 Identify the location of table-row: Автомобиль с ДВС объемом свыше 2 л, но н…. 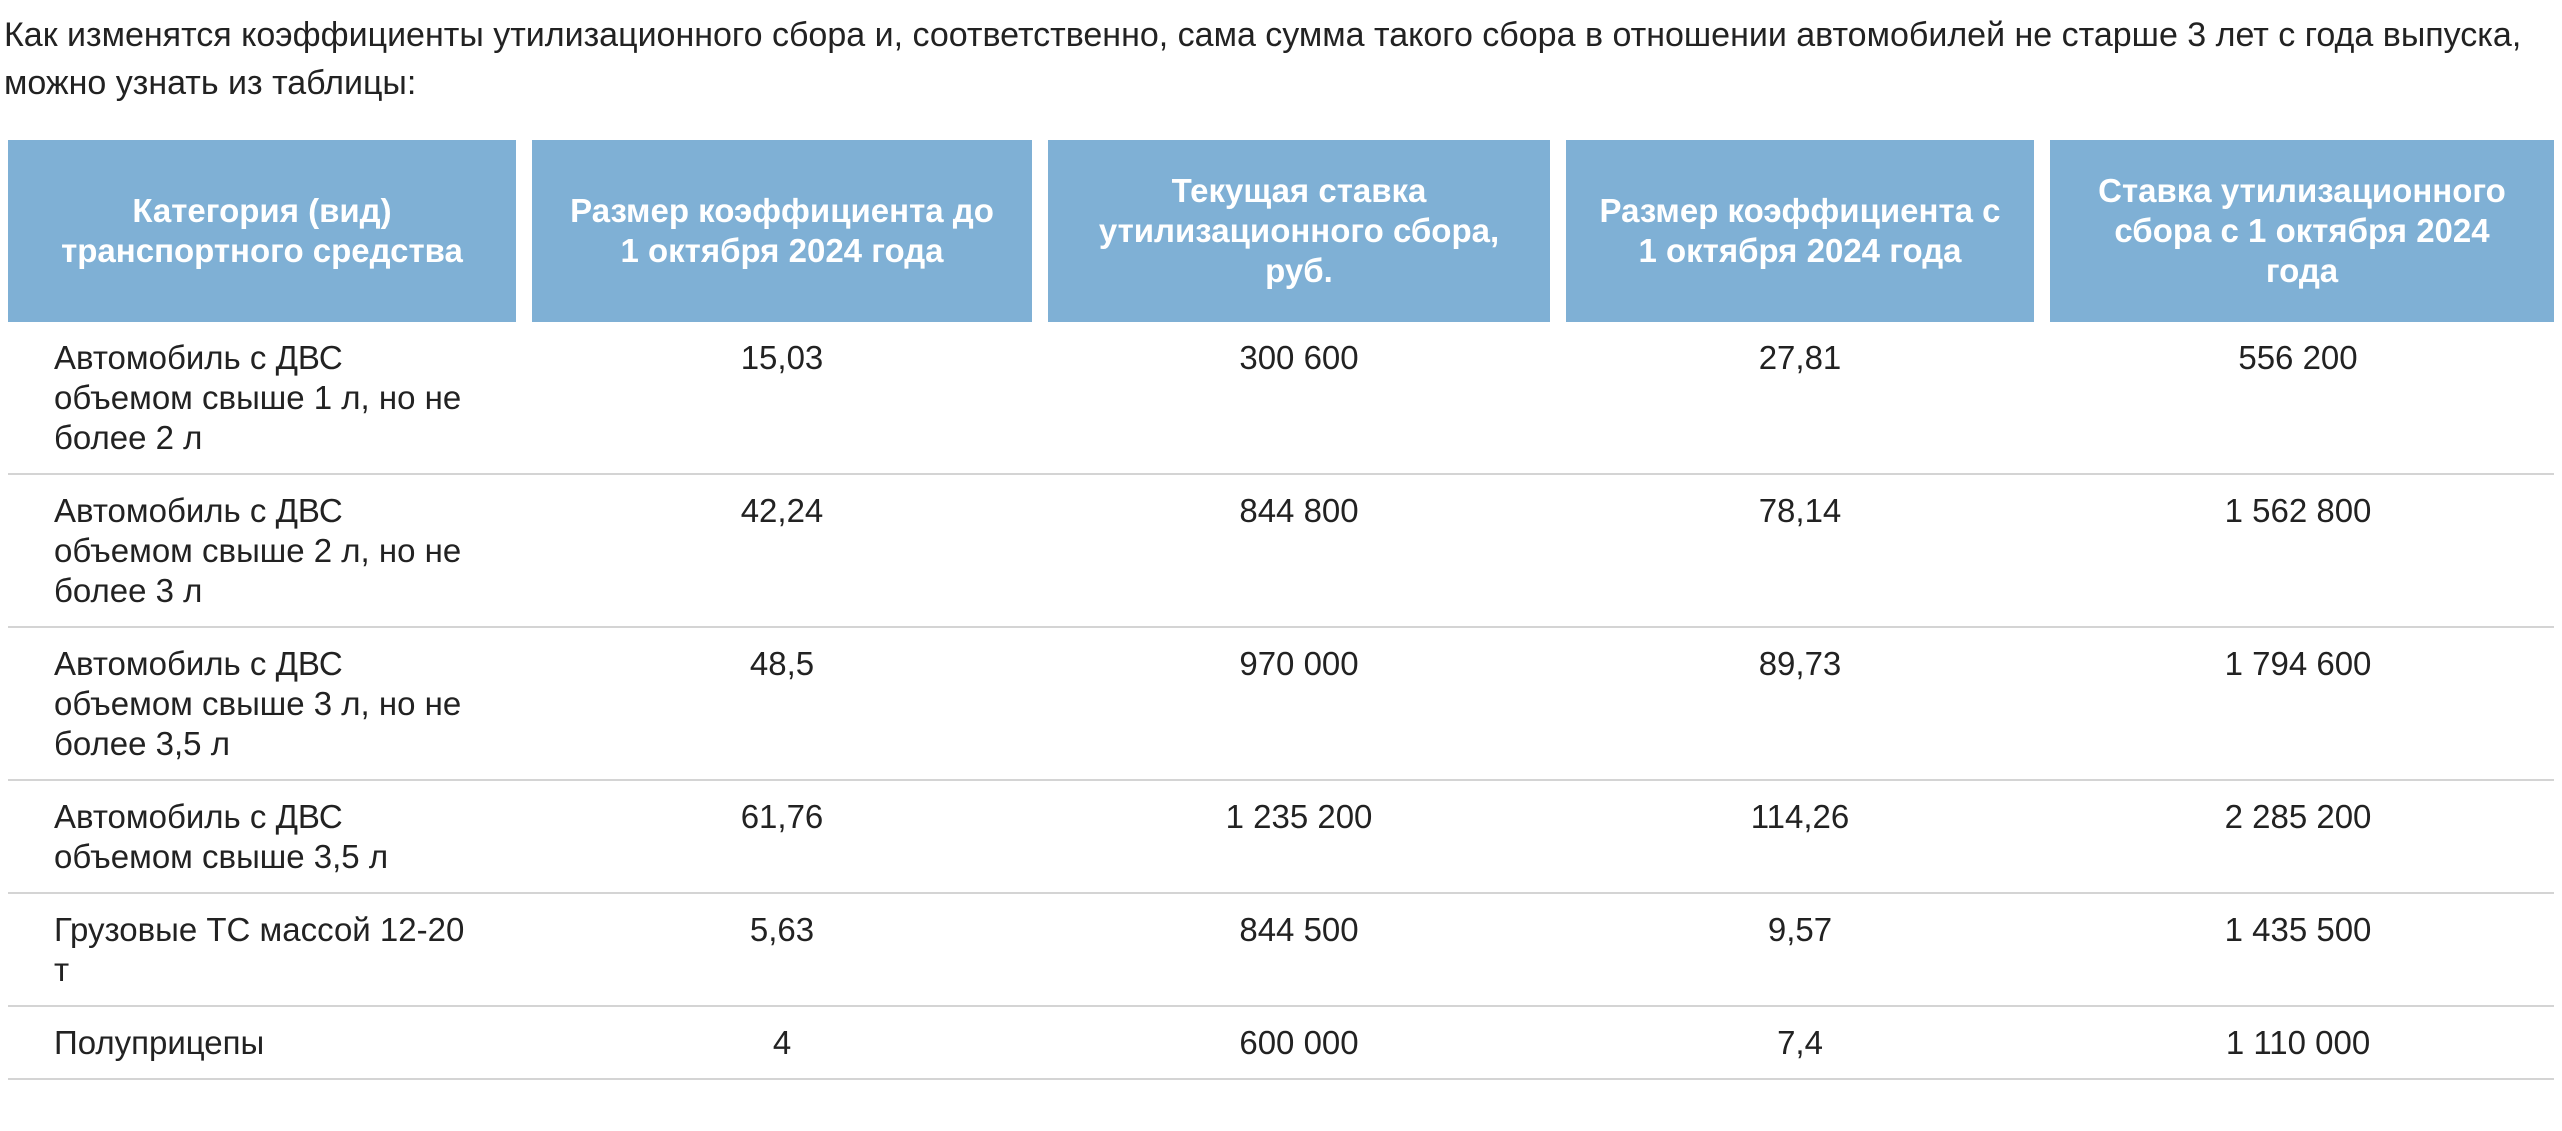
(1281, 551).